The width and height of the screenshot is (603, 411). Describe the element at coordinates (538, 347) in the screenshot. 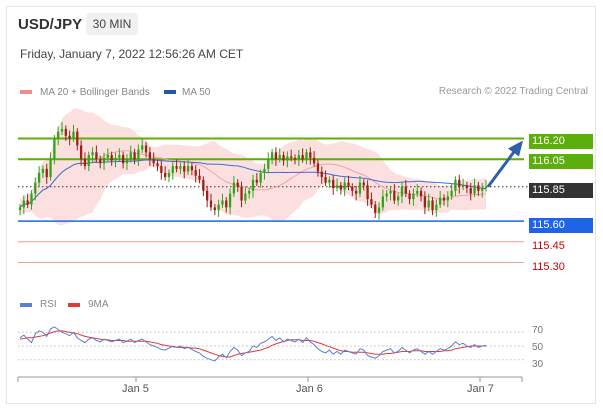

I see `rsi-tick-50: 50` at that location.